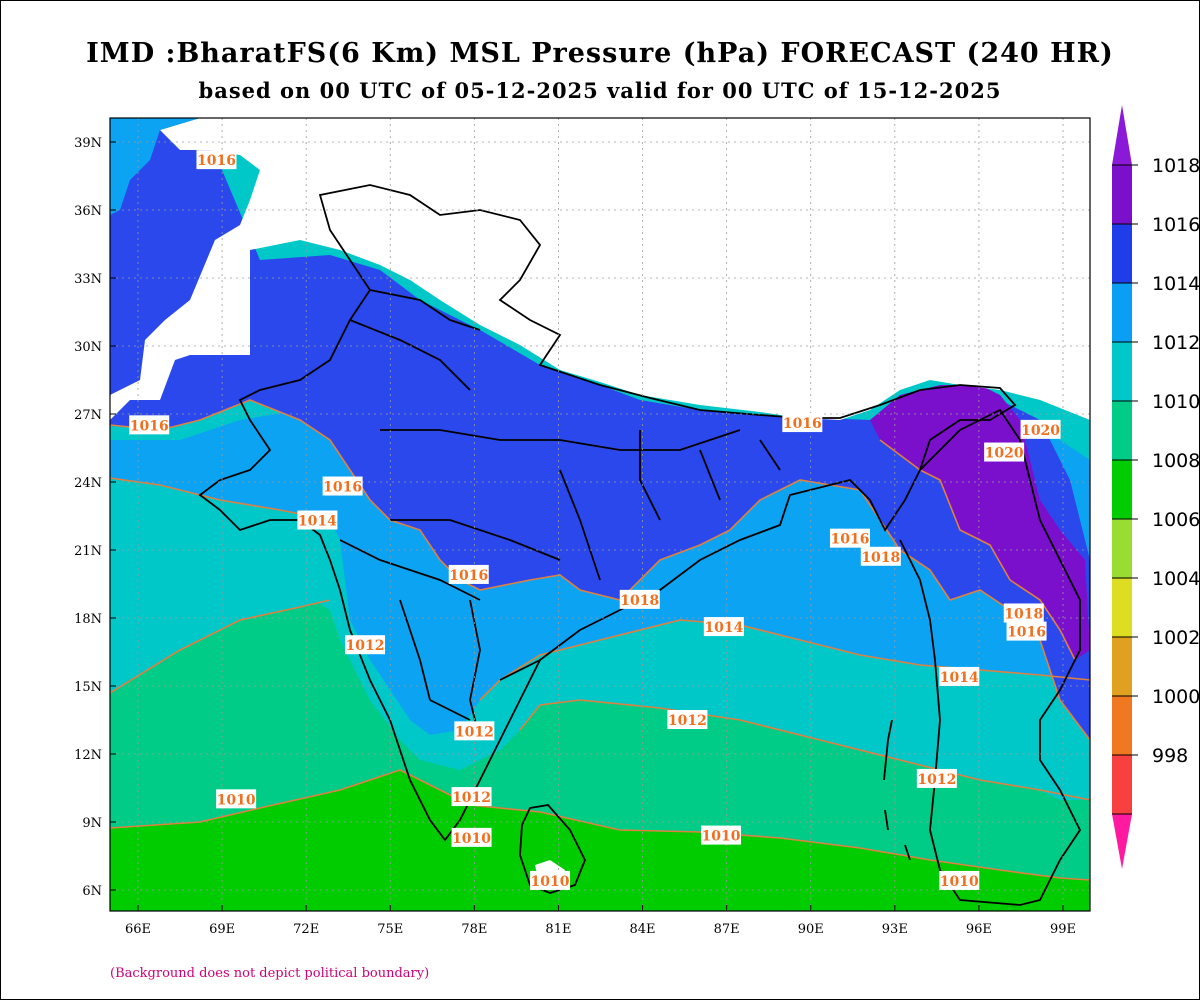 This screenshot has height=1000, width=1200. I want to click on colorbar-label: 1014, so click(1176, 284).